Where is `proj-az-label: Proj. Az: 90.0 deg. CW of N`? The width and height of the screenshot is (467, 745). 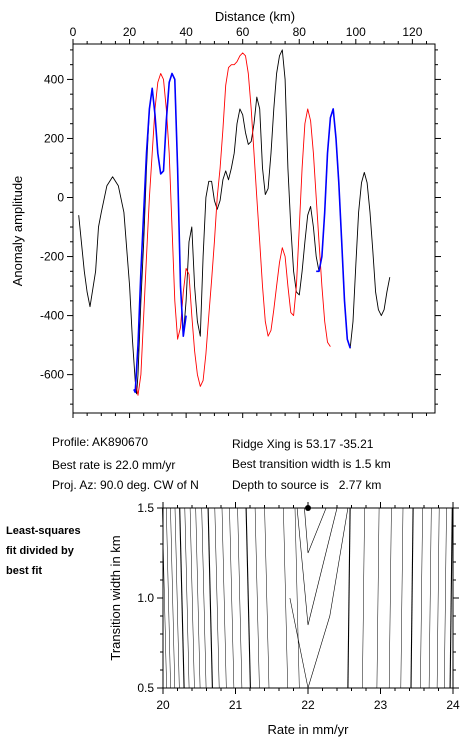 proj-az-label: Proj. Az: 90.0 deg. CW of N is located at coordinates (125, 485).